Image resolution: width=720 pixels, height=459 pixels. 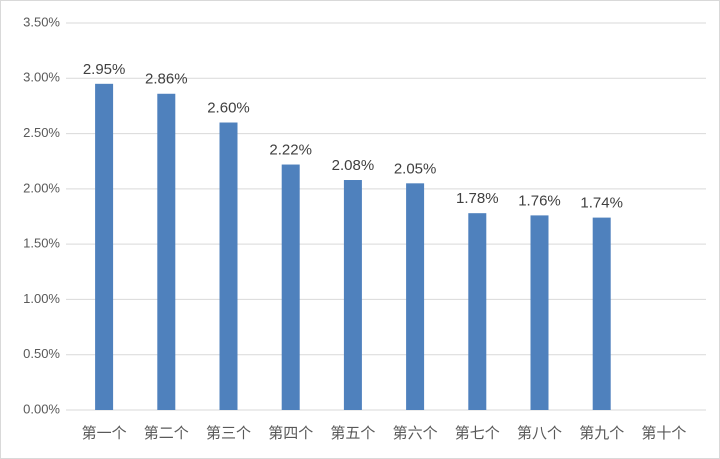 What do you see at coordinates (477, 433) in the screenshot?
I see `x-tick-label: 第七个` at bounding box center [477, 433].